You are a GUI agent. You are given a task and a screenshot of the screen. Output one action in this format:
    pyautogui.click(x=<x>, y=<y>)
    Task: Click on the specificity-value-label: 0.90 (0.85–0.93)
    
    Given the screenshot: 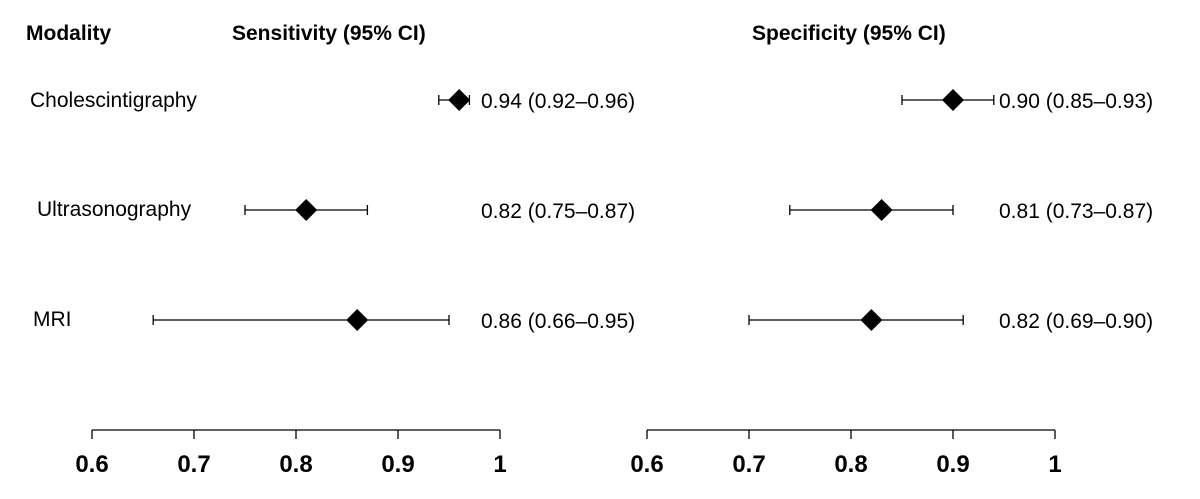 What is the action you would take?
    pyautogui.click(x=1076, y=101)
    